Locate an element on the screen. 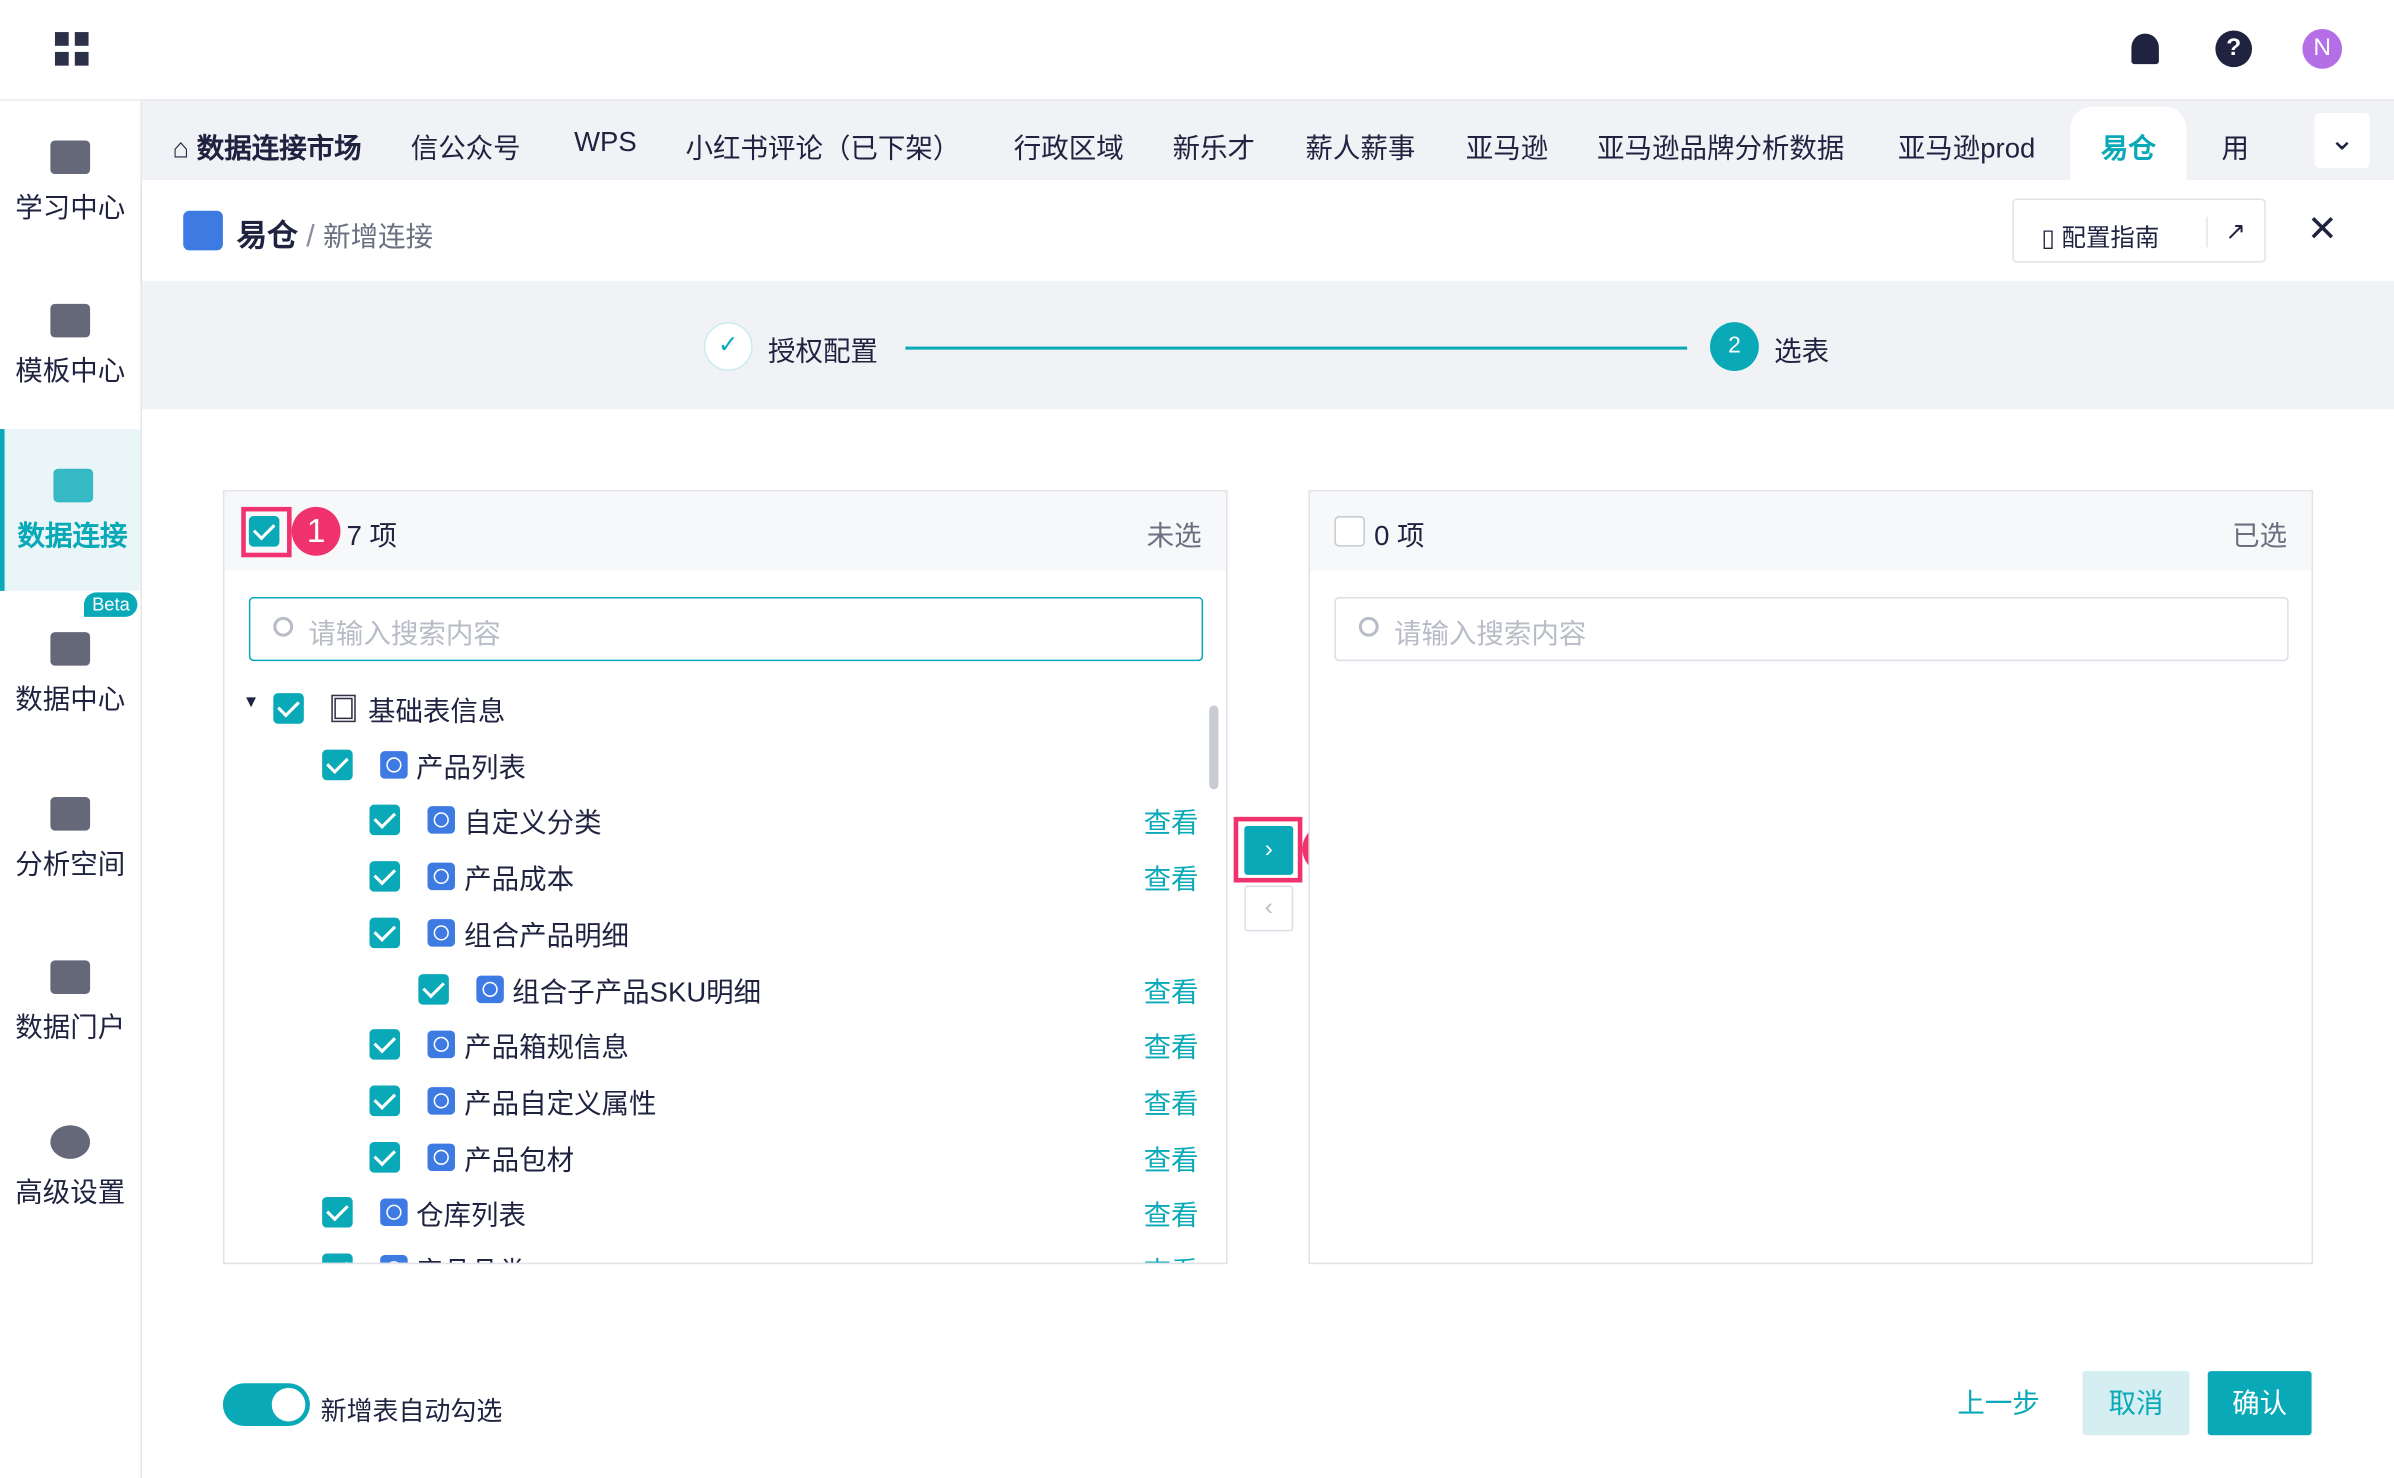 The height and width of the screenshot is (1478, 2394). target-panel-header: 0 项 已选 is located at coordinates (1810, 531).